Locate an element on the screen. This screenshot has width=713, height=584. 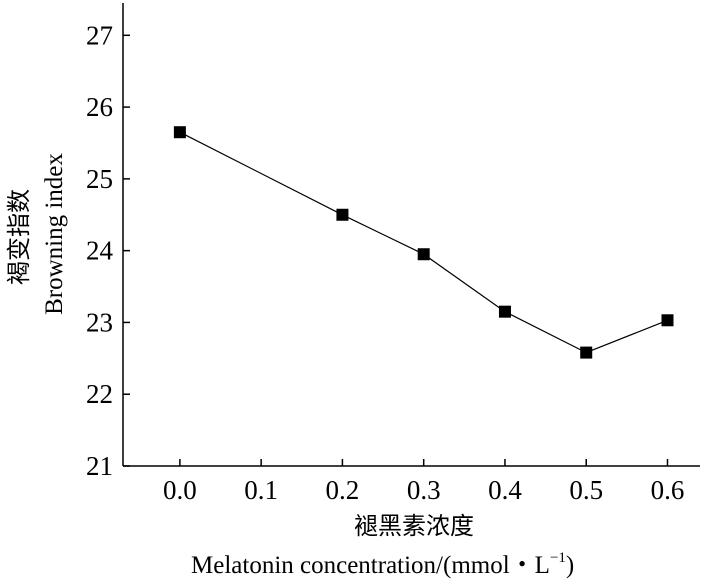
y-axis-title-en: Browning index is located at coordinates (54, 234).